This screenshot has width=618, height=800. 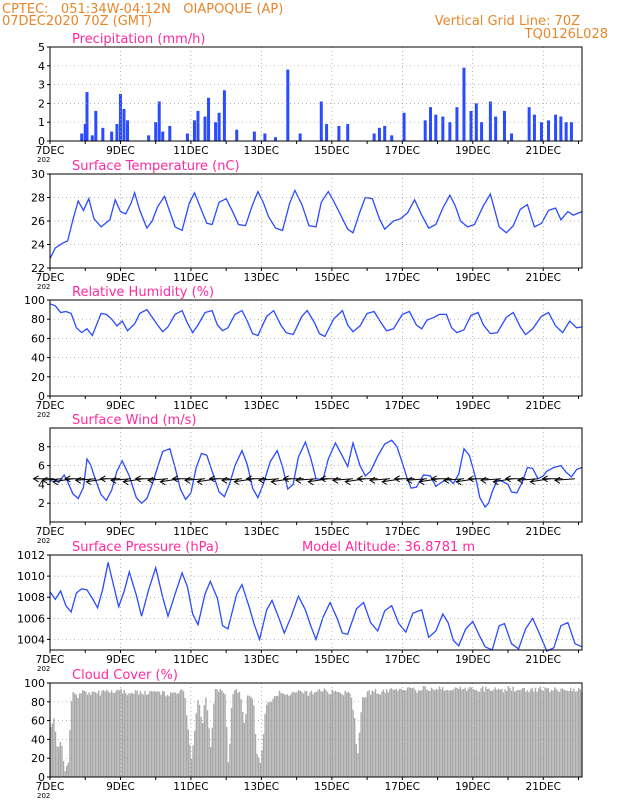 I want to click on plot-frame, so click(x=316, y=602).